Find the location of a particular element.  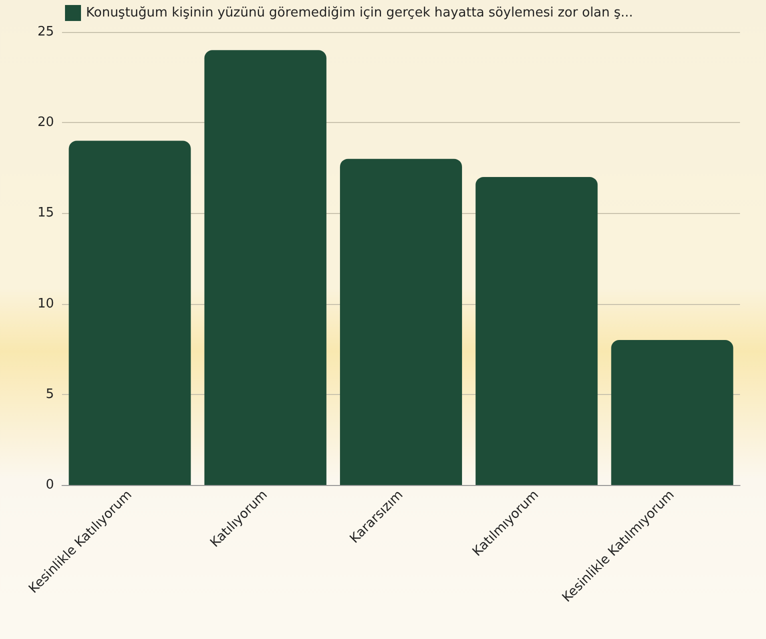

y-tick-label: 10 is located at coordinates (45, 304).